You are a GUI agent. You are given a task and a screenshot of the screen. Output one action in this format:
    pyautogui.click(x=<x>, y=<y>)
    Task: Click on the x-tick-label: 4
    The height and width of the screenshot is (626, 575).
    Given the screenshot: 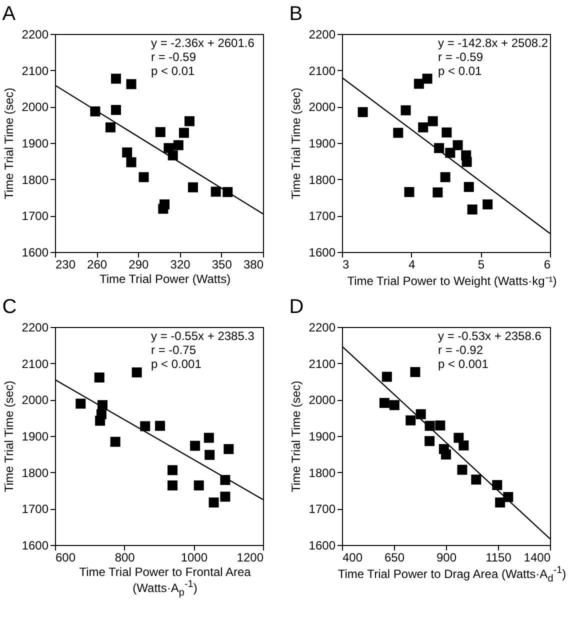 What is the action you would take?
    pyautogui.click(x=412, y=265)
    